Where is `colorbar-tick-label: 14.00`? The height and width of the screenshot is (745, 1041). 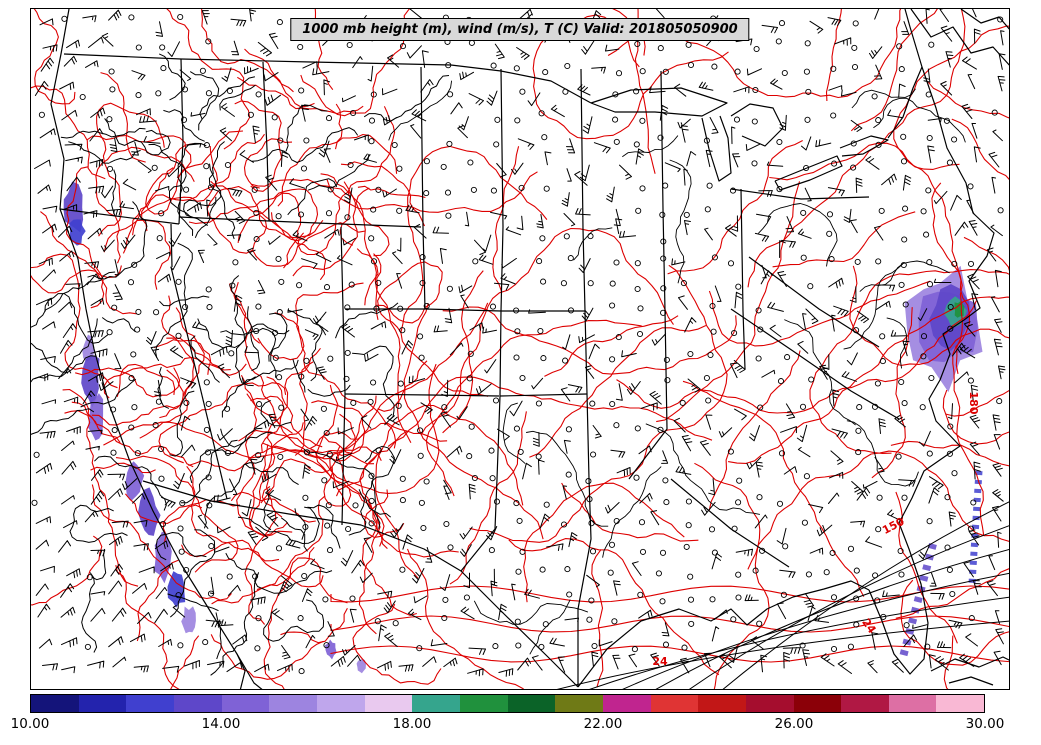
colorbar-tick-label: 14.00 is located at coordinates (221, 724).